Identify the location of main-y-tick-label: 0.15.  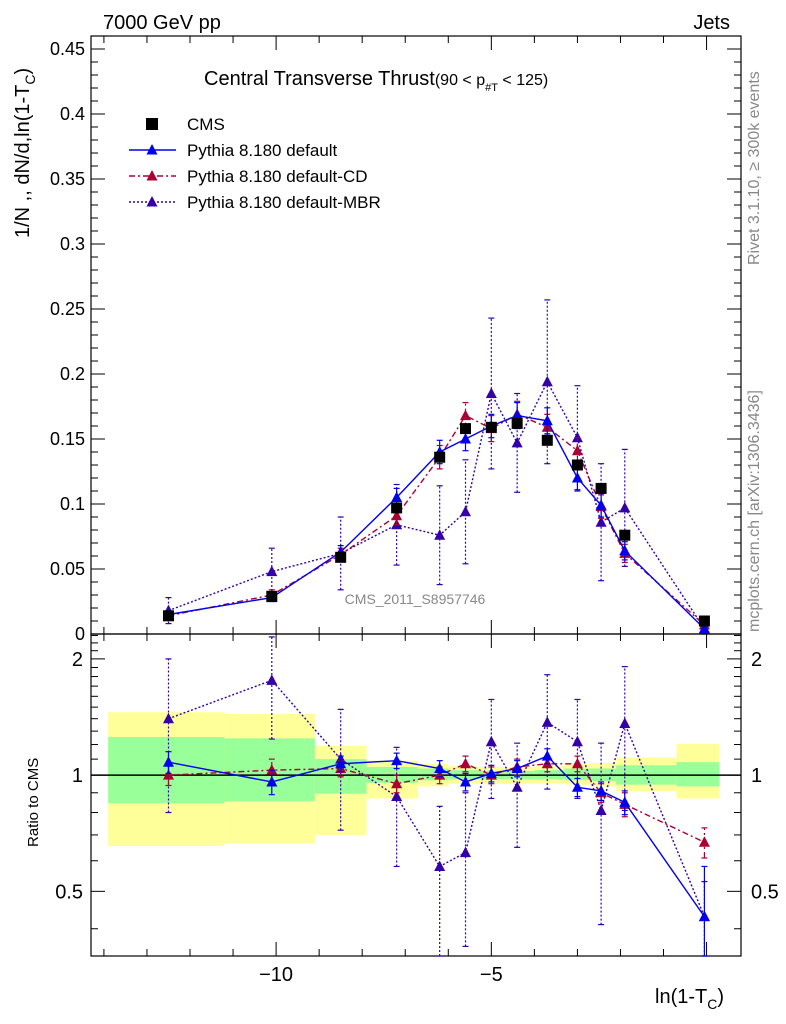
(67, 439).